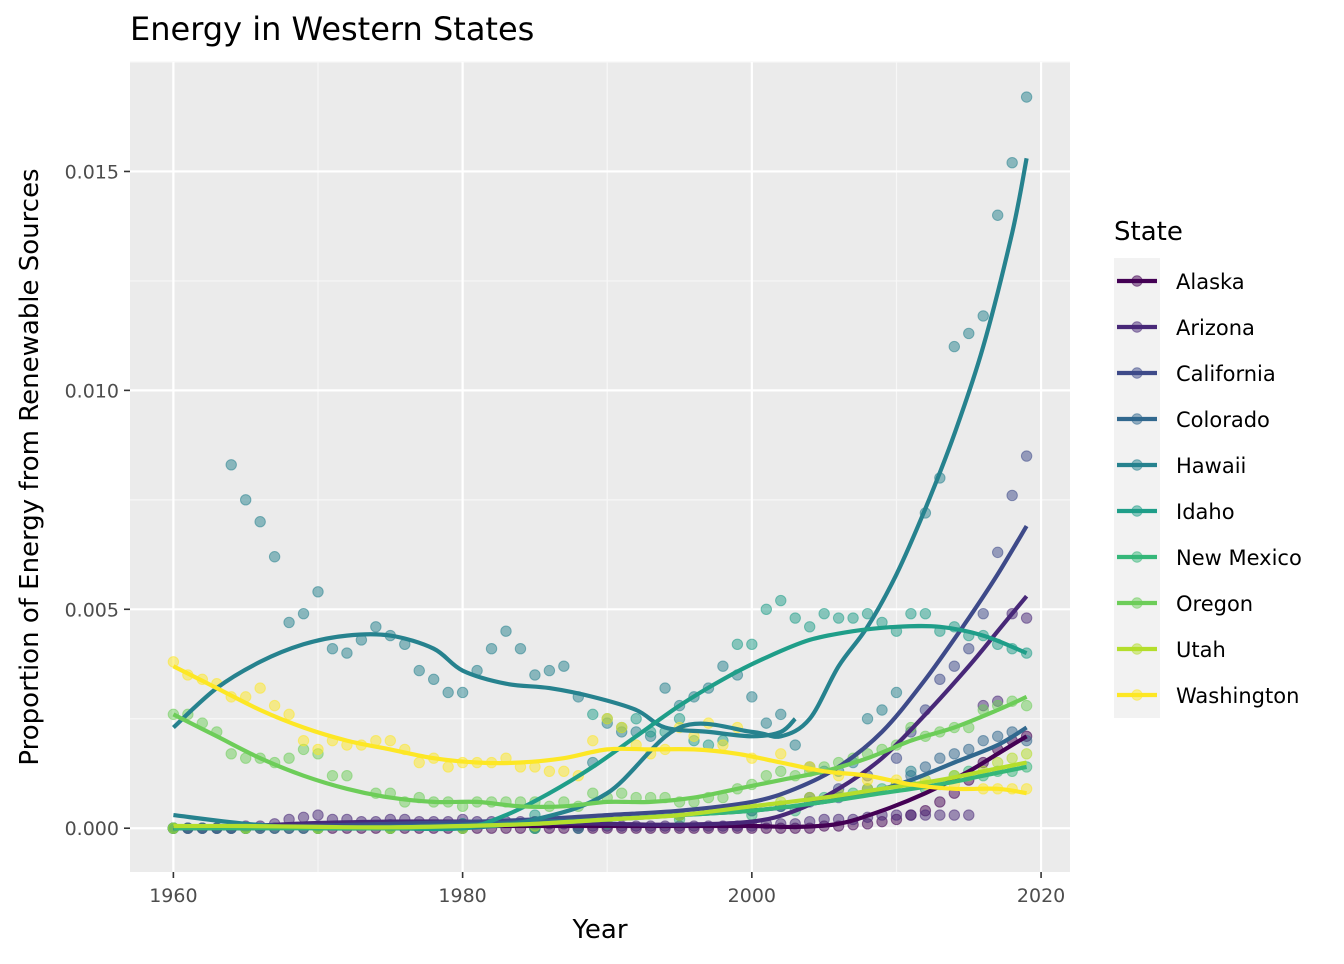 The width and height of the screenshot is (1344, 964). I want to click on x-tick-label: 1980, so click(462, 896).